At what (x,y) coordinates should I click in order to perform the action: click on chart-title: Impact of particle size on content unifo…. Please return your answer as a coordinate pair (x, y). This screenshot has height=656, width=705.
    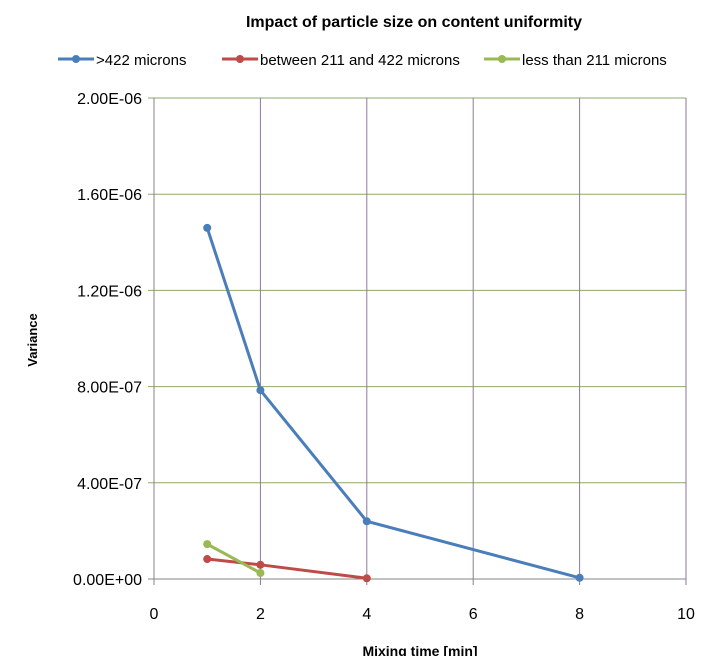
    Looking at the image, I should click on (414, 22).